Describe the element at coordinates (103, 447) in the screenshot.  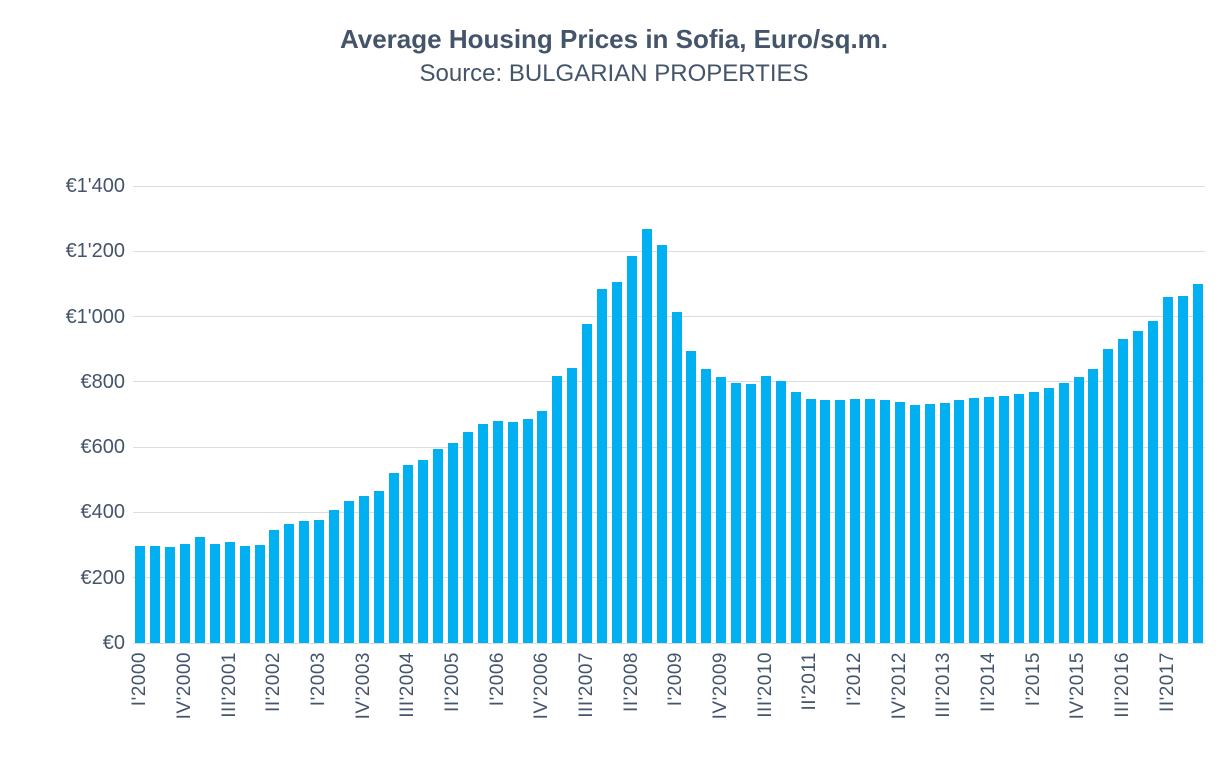
I see `y-axis-tick-label: €600` at that location.